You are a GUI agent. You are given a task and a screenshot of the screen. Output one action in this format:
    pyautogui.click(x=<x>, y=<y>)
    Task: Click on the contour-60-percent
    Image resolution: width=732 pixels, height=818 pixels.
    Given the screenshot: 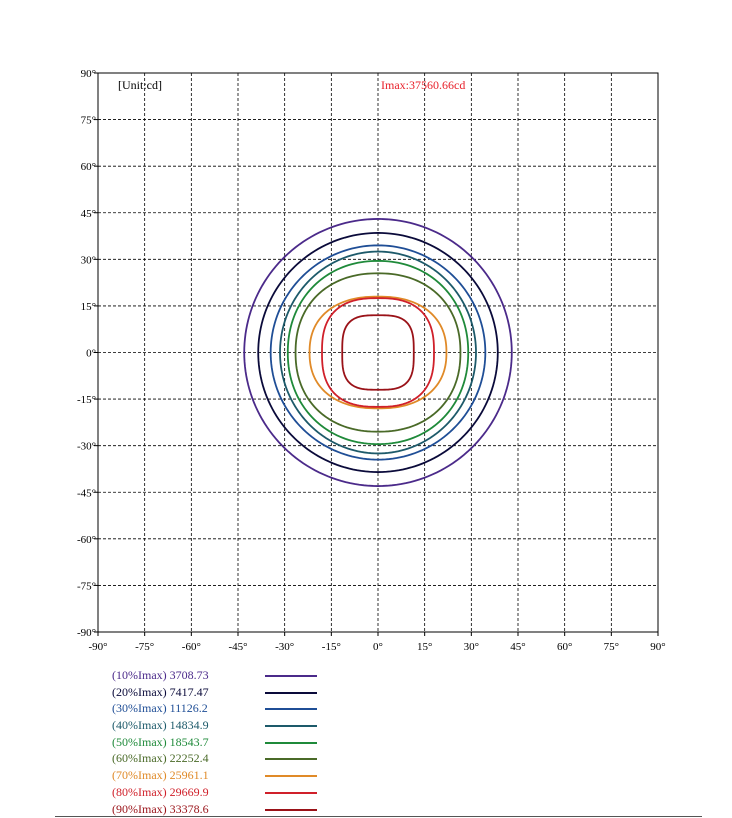 What is the action you would take?
    pyautogui.click(x=378, y=352)
    